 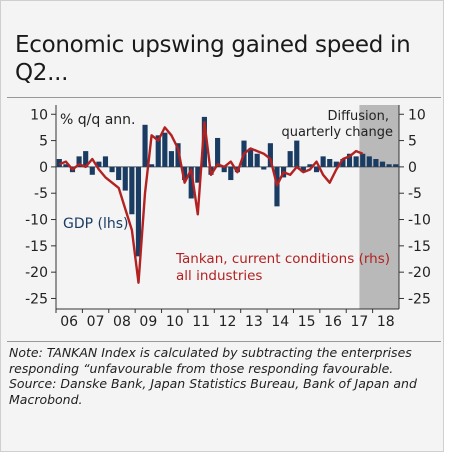 I want to click on shaded-region-label: Diffusion,, so click(x=358, y=116).